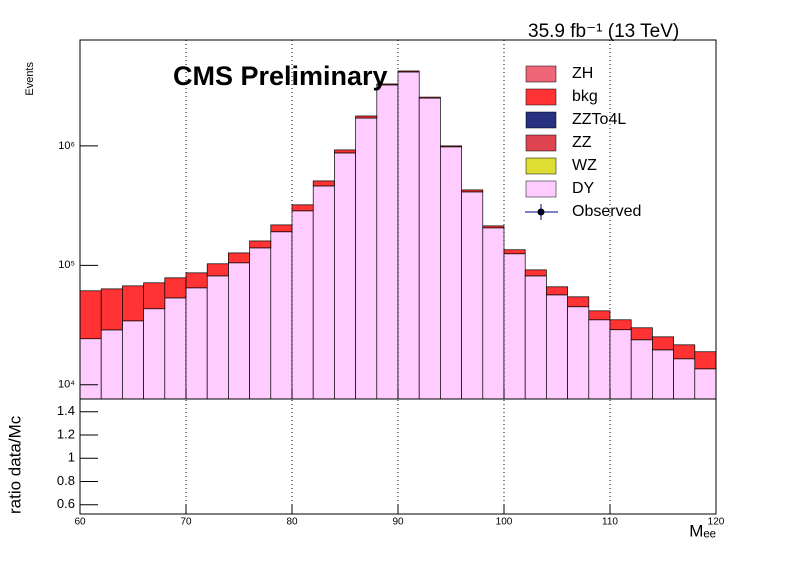 This screenshot has height=572, width=796. I want to click on y-axis-label: Events, so click(30, 79).